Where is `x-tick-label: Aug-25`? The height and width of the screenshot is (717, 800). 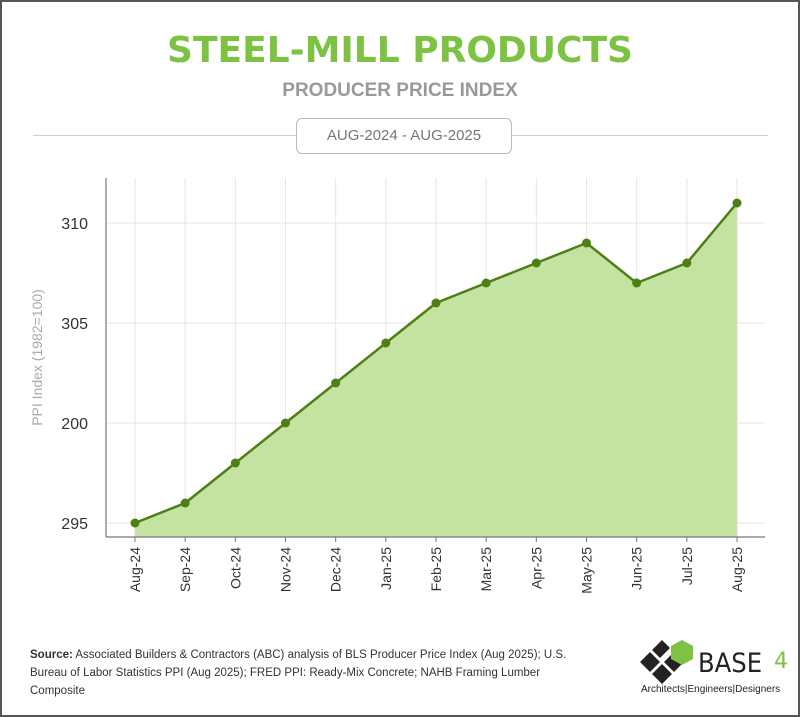
x-tick-label: Aug-25 is located at coordinates (737, 569).